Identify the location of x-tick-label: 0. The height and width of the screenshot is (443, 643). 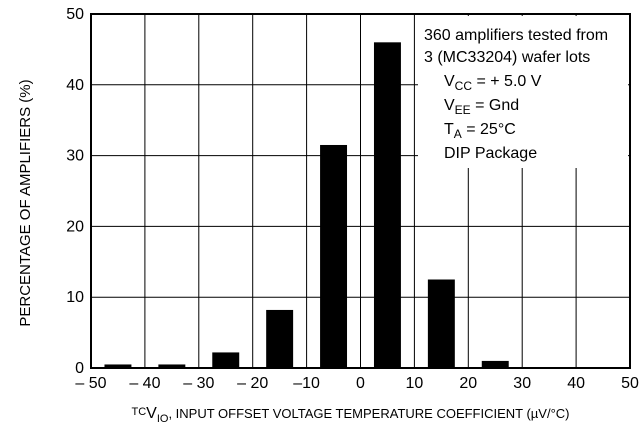
(360, 383).